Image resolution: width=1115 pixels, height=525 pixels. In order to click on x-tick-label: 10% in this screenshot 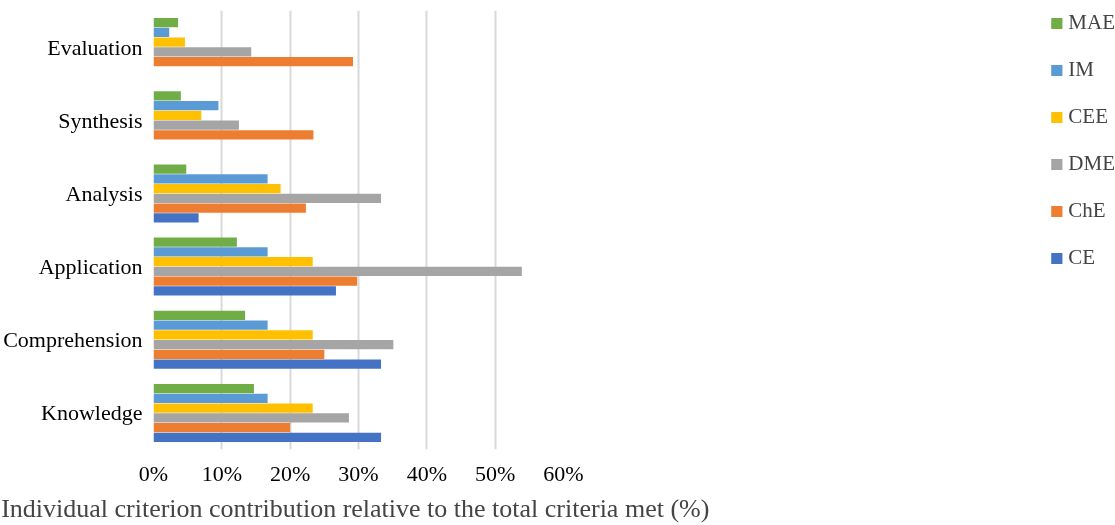, I will do `click(221, 473)`.